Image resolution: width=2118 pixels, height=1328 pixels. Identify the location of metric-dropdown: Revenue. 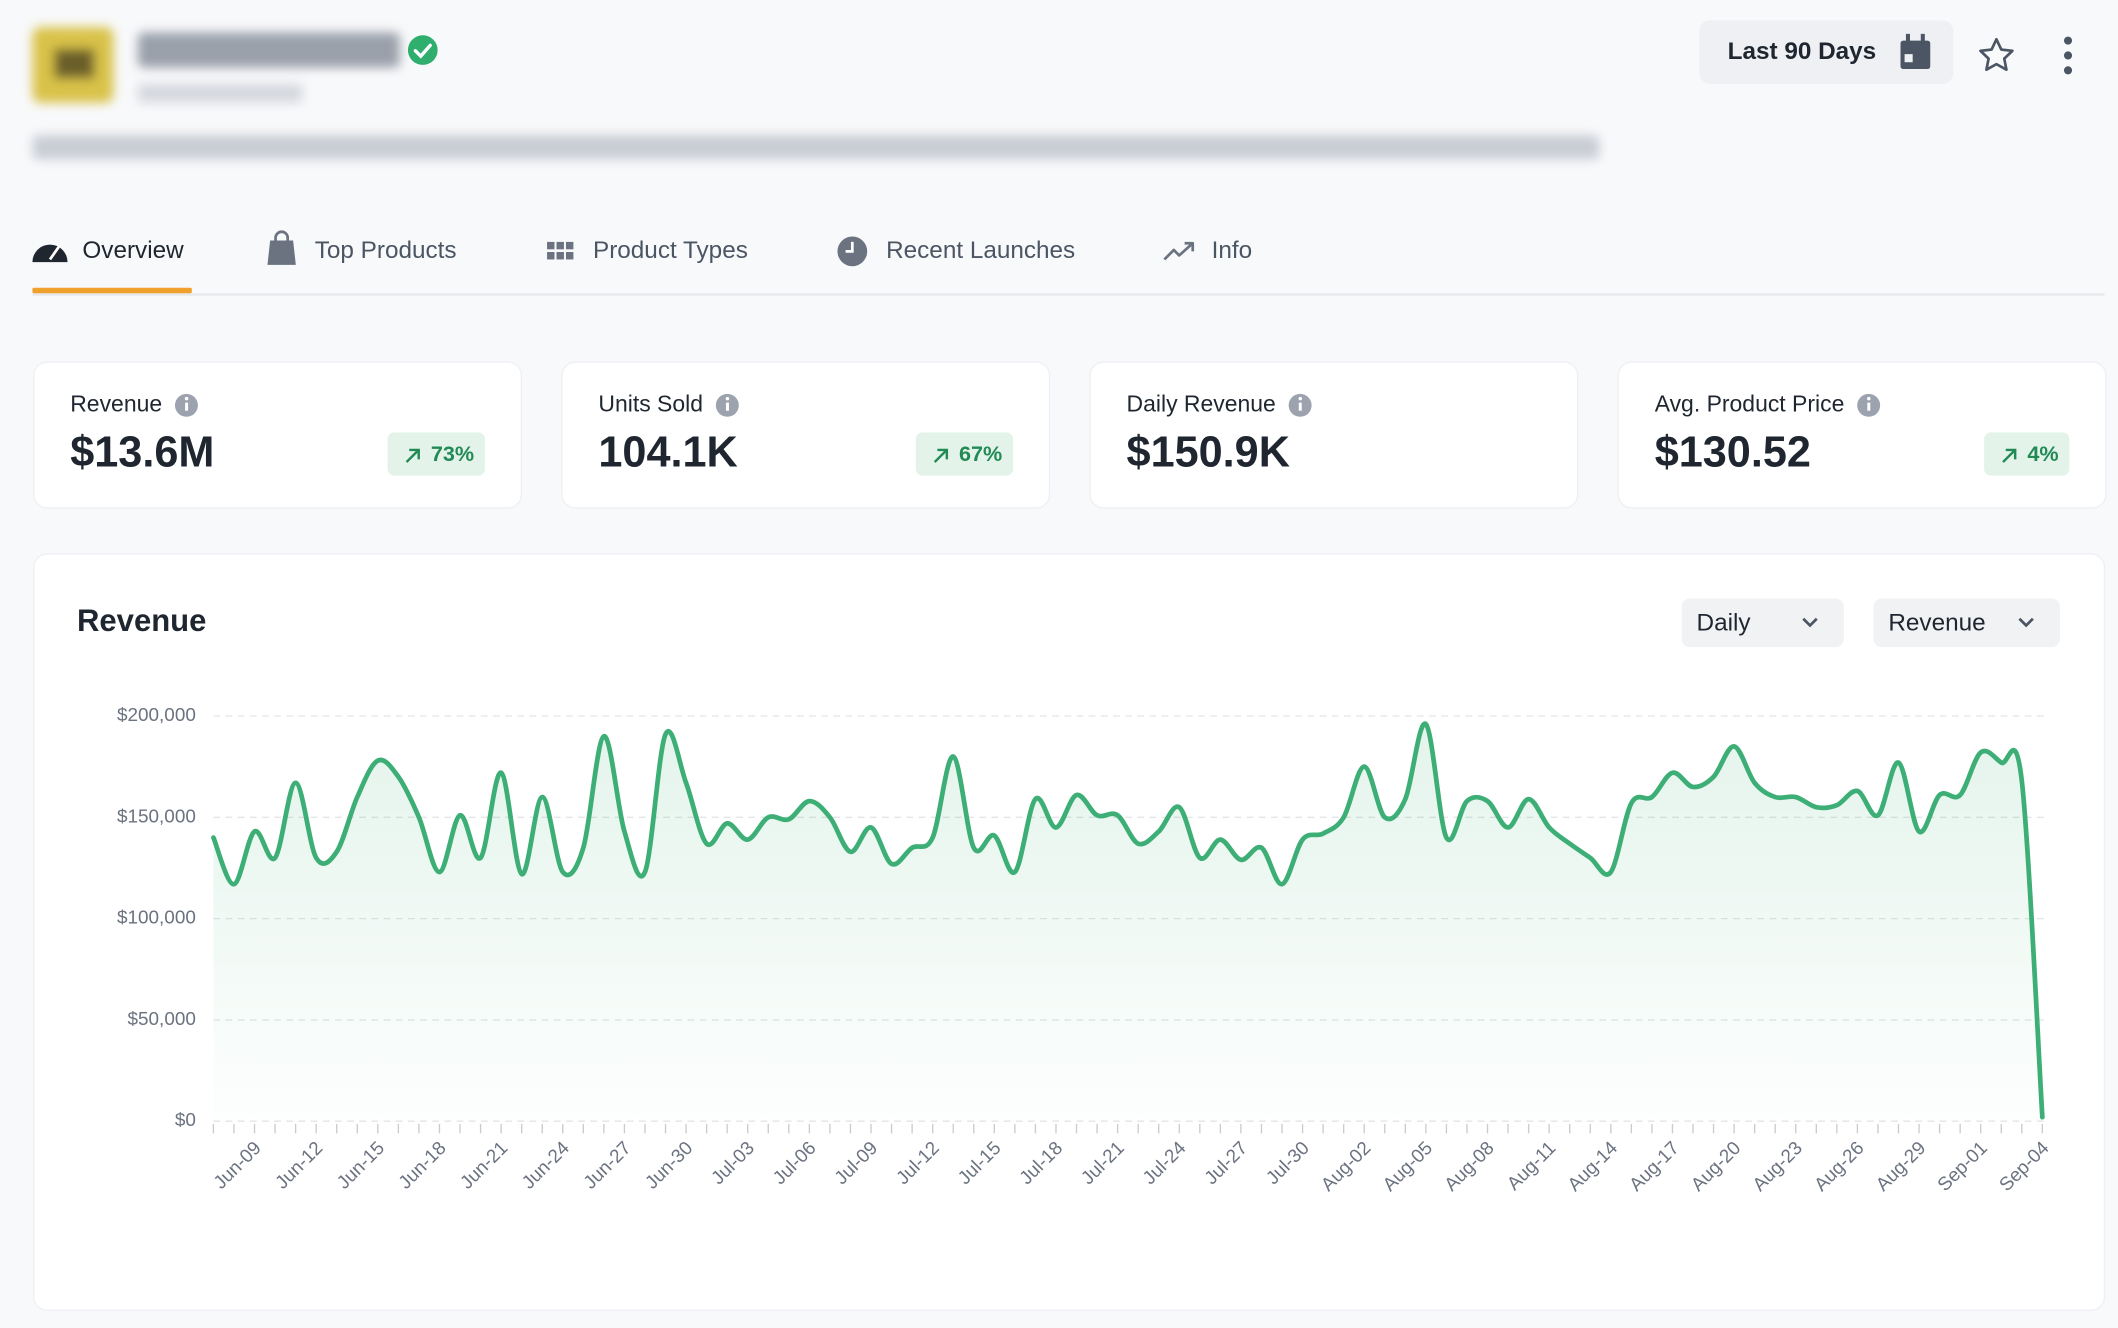
(1966, 623).